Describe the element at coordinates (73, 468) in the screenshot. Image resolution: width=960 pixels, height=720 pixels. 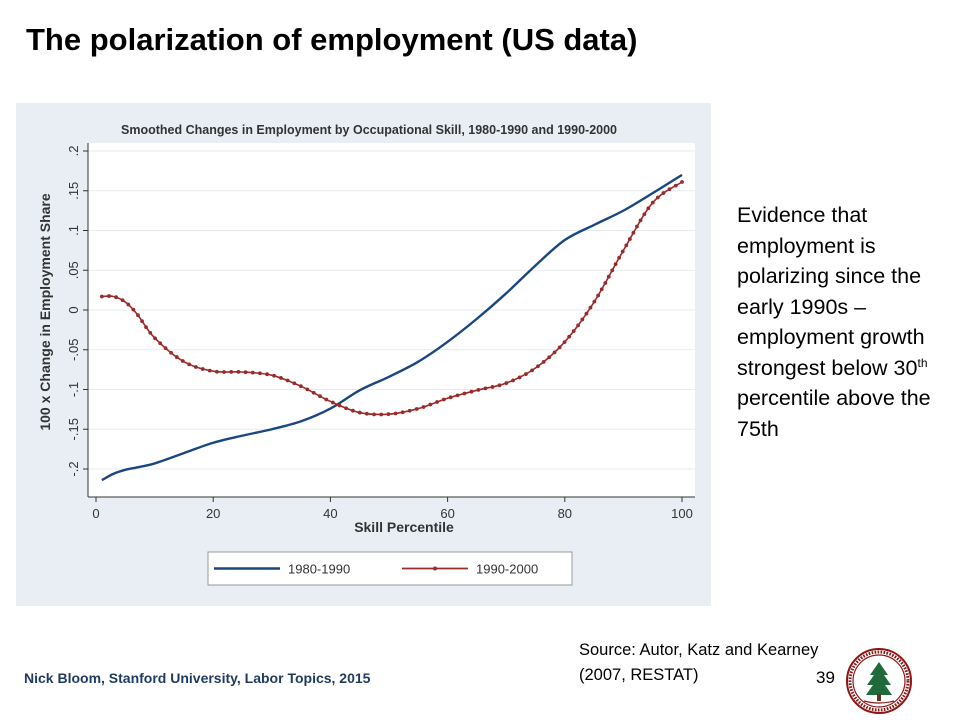
I see `y-tick-label: -.2` at that location.